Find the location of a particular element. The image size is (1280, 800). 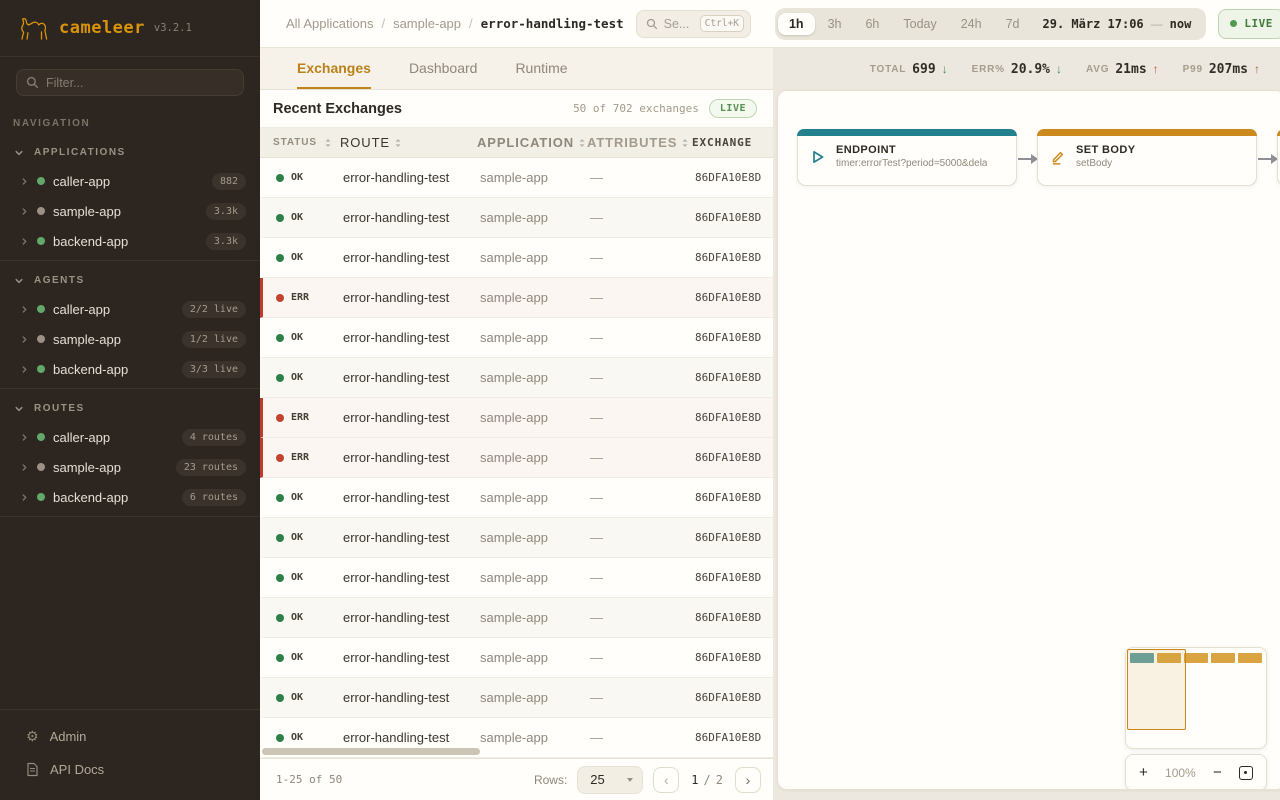

section-header-applications: APPLICATIONS is located at coordinates (130, 152).